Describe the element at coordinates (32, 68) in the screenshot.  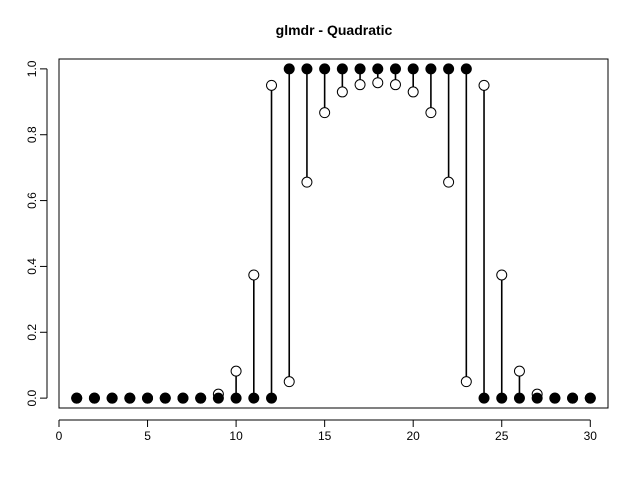
I see `y-tick-label: 1.0` at that location.